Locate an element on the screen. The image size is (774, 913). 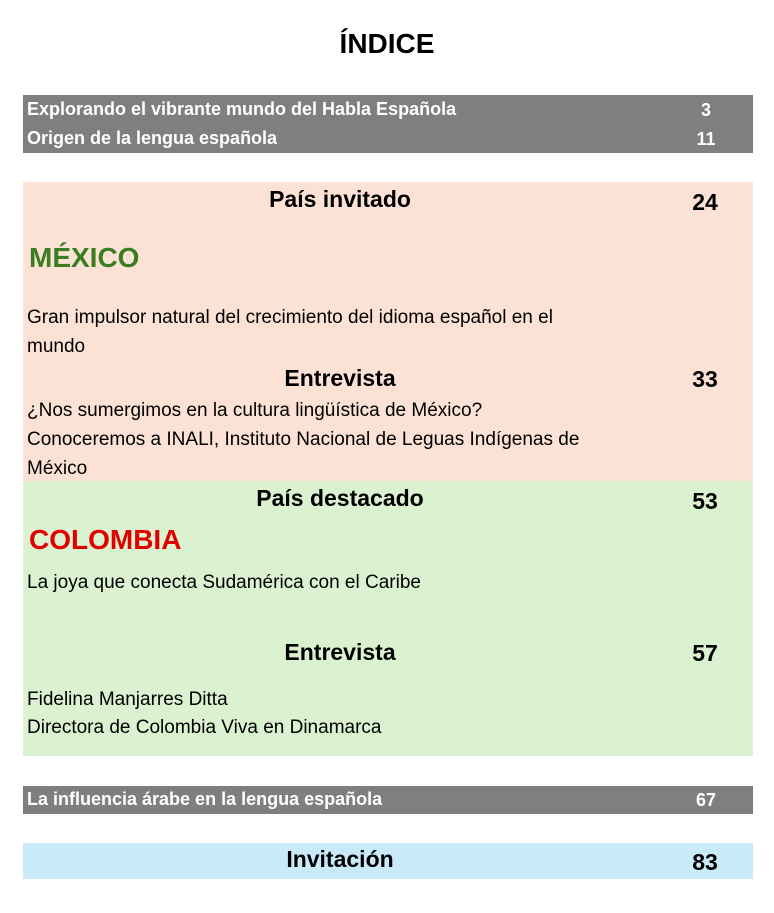
invitation-label: Invitación is located at coordinates (340, 859).